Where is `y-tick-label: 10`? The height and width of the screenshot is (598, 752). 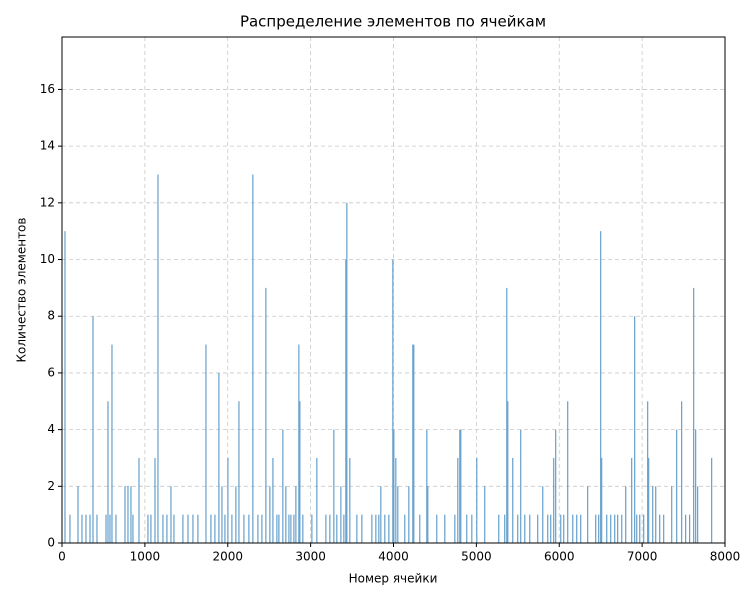 y-tick-label: 10 is located at coordinates (47, 259).